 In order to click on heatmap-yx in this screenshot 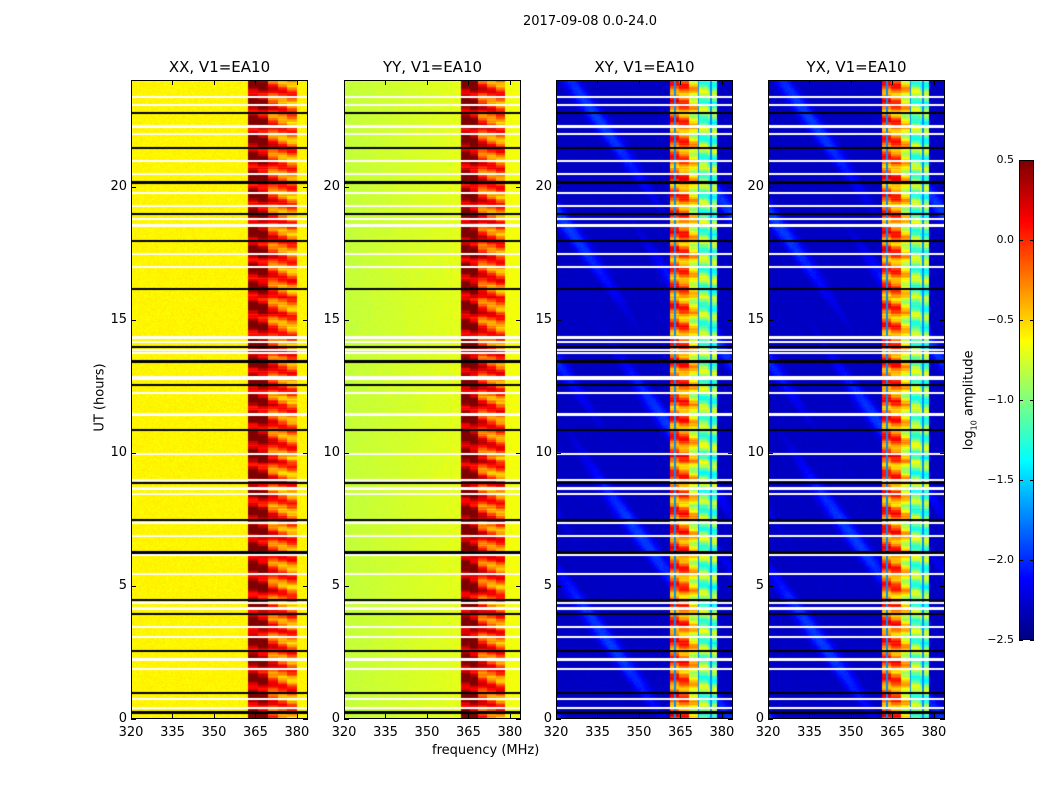, I will do `click(856, 399)`.